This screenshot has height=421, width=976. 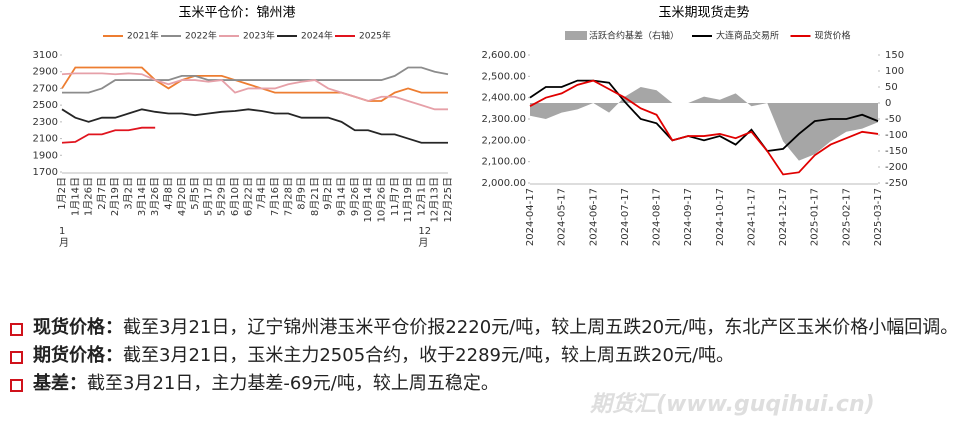 What do you see at coordinates (429, 355) in the screenshot?
I see `bullet-text: 截至3月21日，玉米主力2505合约，收于2289元/吨，较上周五跌20元/吨。` at bounding box center [429, 355].